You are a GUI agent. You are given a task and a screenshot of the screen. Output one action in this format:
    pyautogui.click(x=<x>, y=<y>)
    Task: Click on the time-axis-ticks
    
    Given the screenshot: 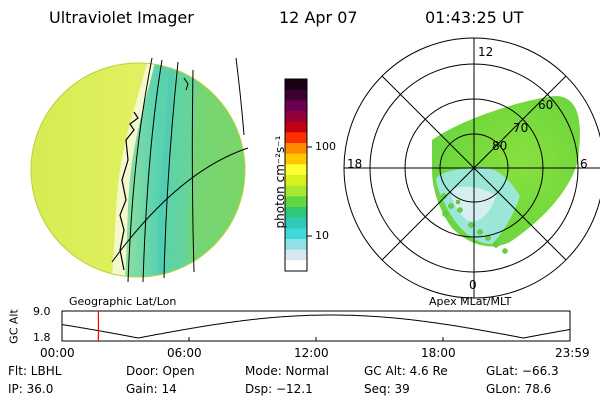 What is the action you would take?
    pyautogui.click(x=316, y=339)
    